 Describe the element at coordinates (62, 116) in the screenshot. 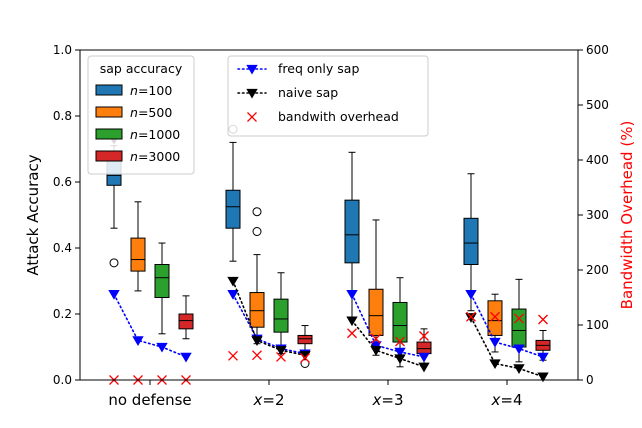

I see `y-left-tick-label: 0.8` at that location.